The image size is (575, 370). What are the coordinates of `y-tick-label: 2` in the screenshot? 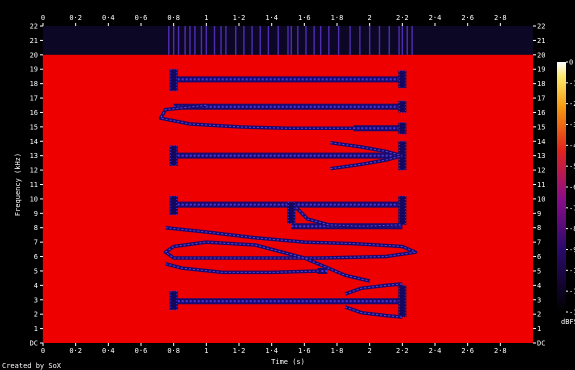 It's located at (36, 315).